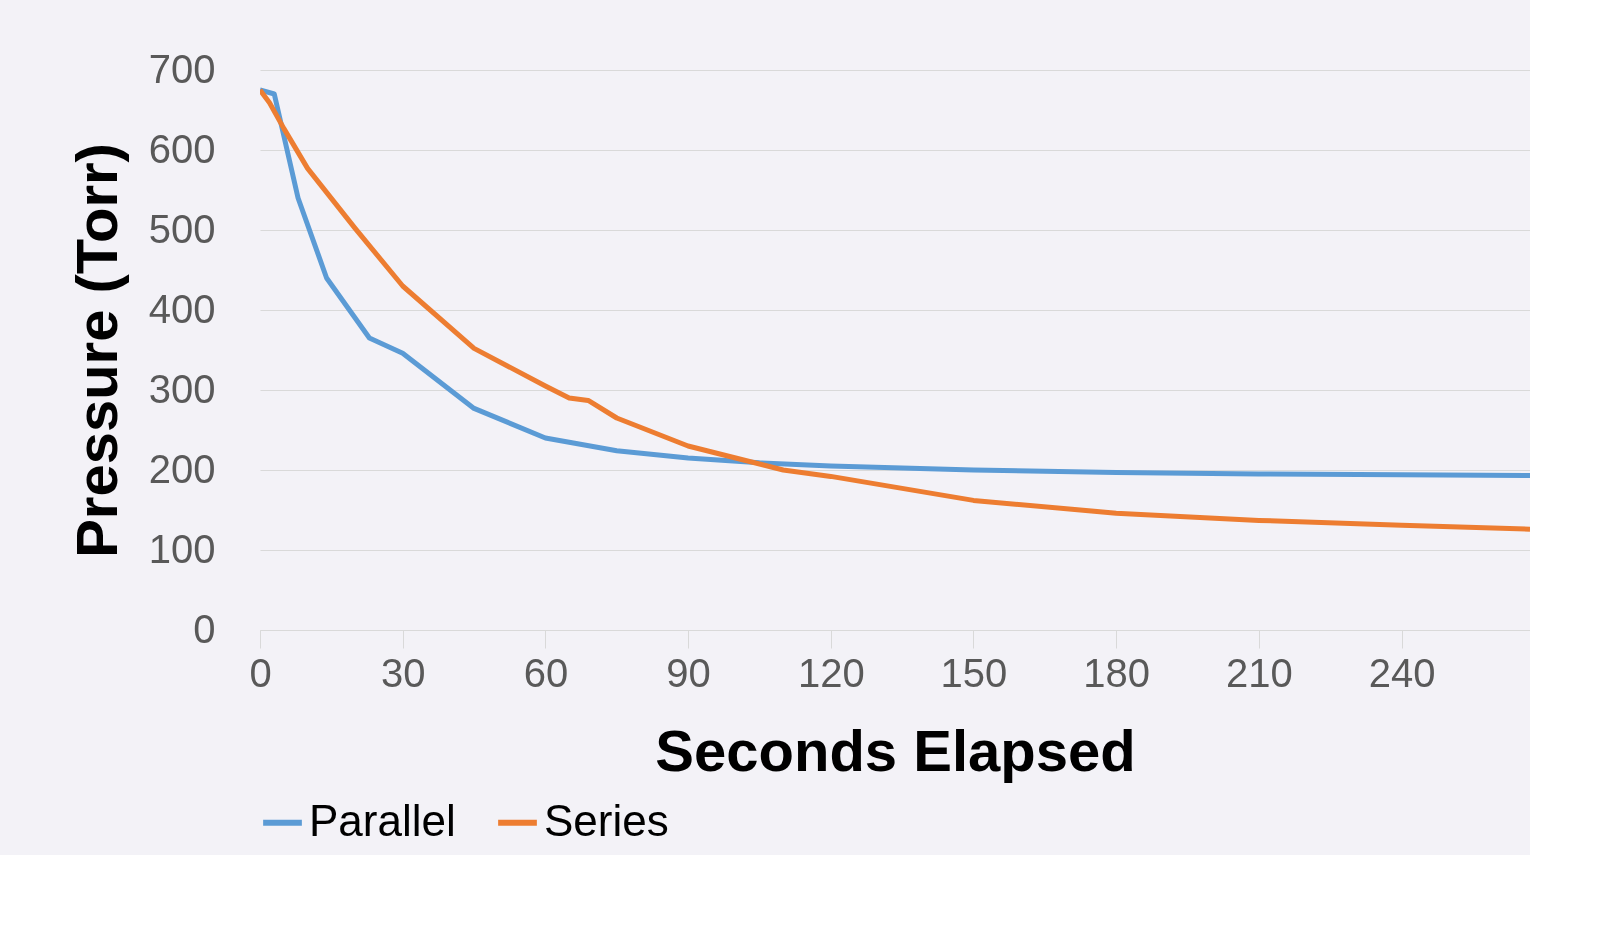 This screenshot has height=940, width=1607. What do you see at coordinates (182, 68) in the screenshot?
I see `y-tick-label: 700` at bounding box center [182, 68].